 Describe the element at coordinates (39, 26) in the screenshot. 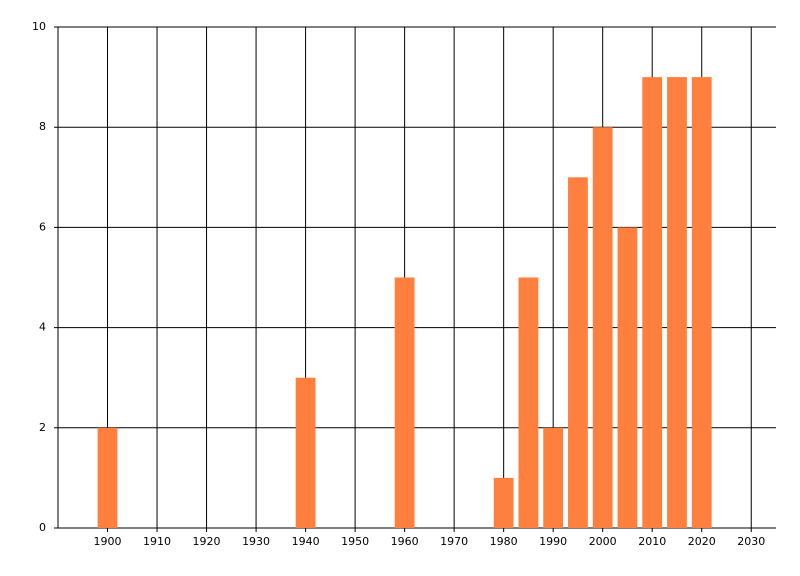

I see `y-tick-label: 10` at that location.